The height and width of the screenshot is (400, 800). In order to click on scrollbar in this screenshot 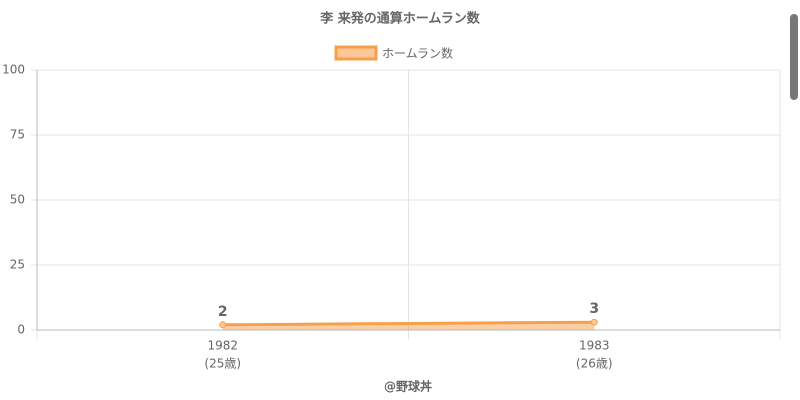, I will do `click(794, 57)`.